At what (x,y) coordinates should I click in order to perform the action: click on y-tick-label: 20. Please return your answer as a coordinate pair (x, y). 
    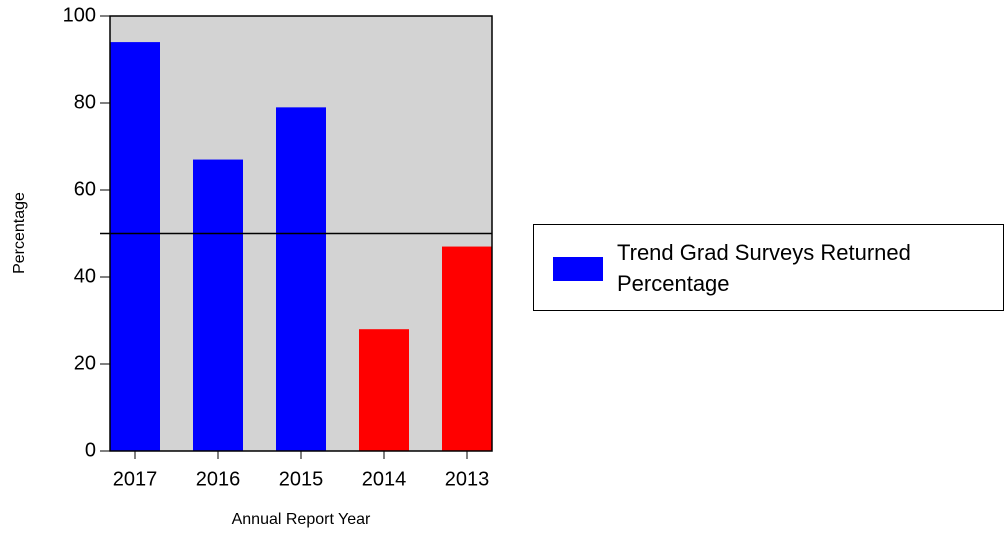
    Looking at the image, I should click on (85, 363).